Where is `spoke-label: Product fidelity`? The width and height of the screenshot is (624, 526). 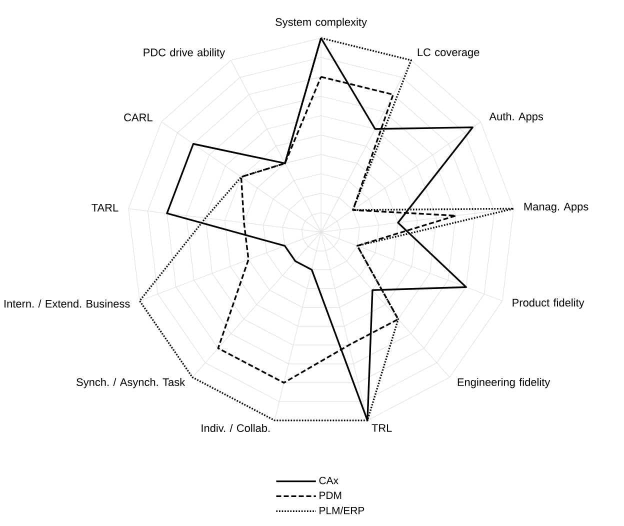 spoke-label: Product fidelity is located at coordinates (548, 303).